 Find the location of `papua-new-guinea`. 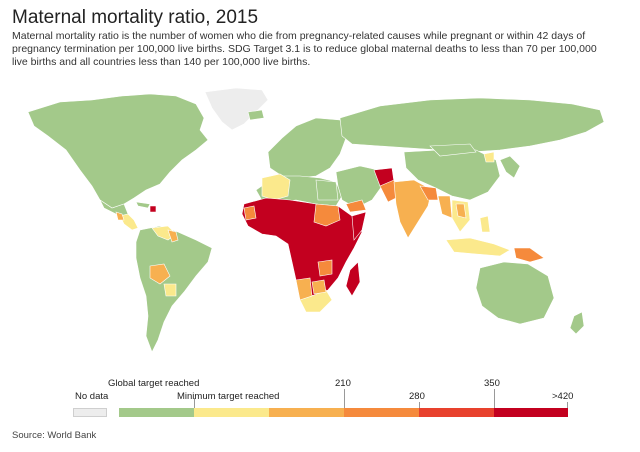

papua-new-guinea is located at coordinates (529, 255).